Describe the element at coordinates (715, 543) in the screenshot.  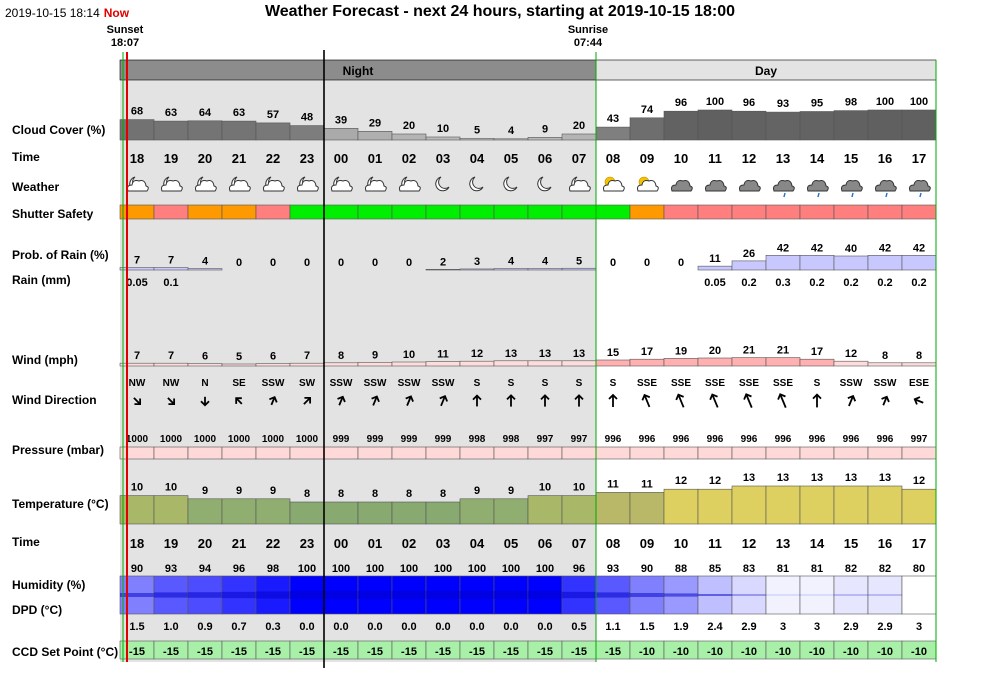
I see `time-label-2: 11` at that location.